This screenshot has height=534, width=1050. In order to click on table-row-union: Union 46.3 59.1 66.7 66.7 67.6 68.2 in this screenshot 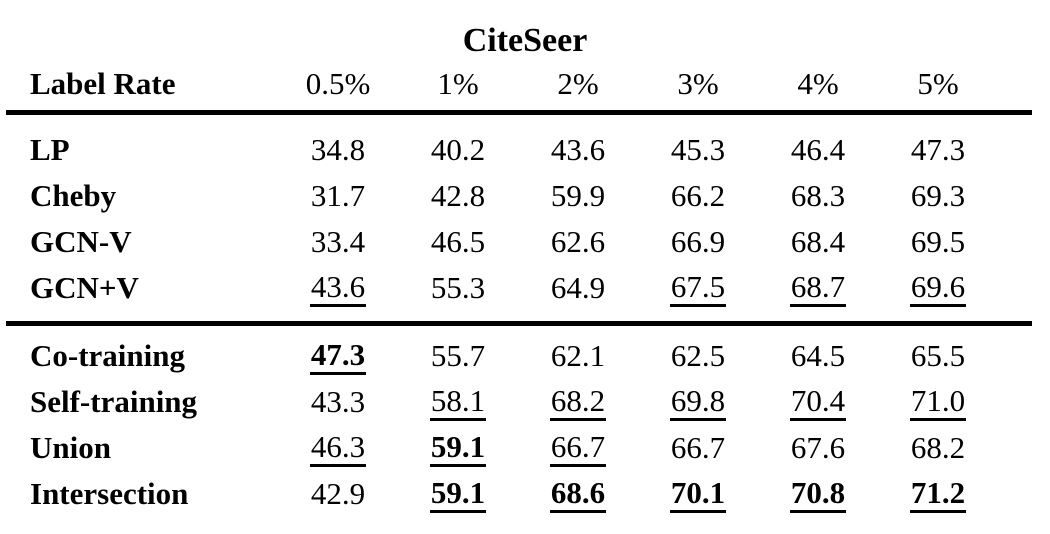, I will do `click(525, 448)`.